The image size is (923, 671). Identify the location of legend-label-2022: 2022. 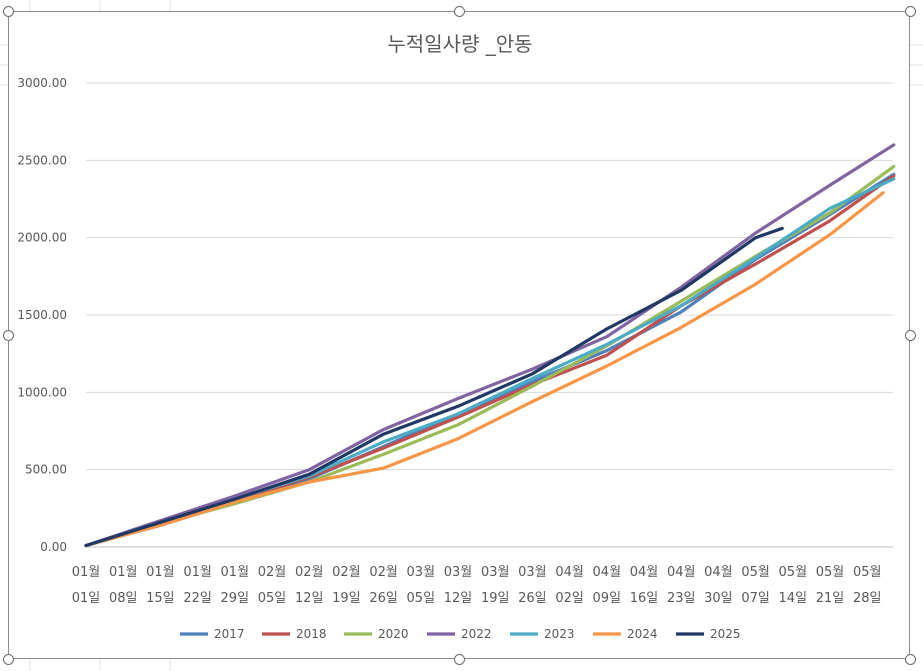
(476, 634).